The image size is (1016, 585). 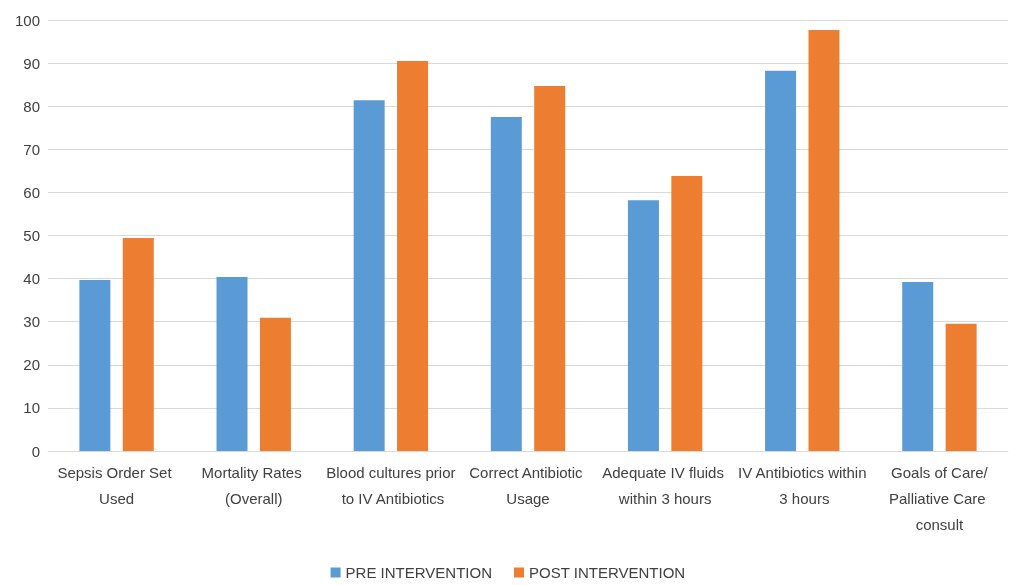 I want to click on x-tick-label: Goals of Care/Palliative Care consult, so click(x=939, y=498).